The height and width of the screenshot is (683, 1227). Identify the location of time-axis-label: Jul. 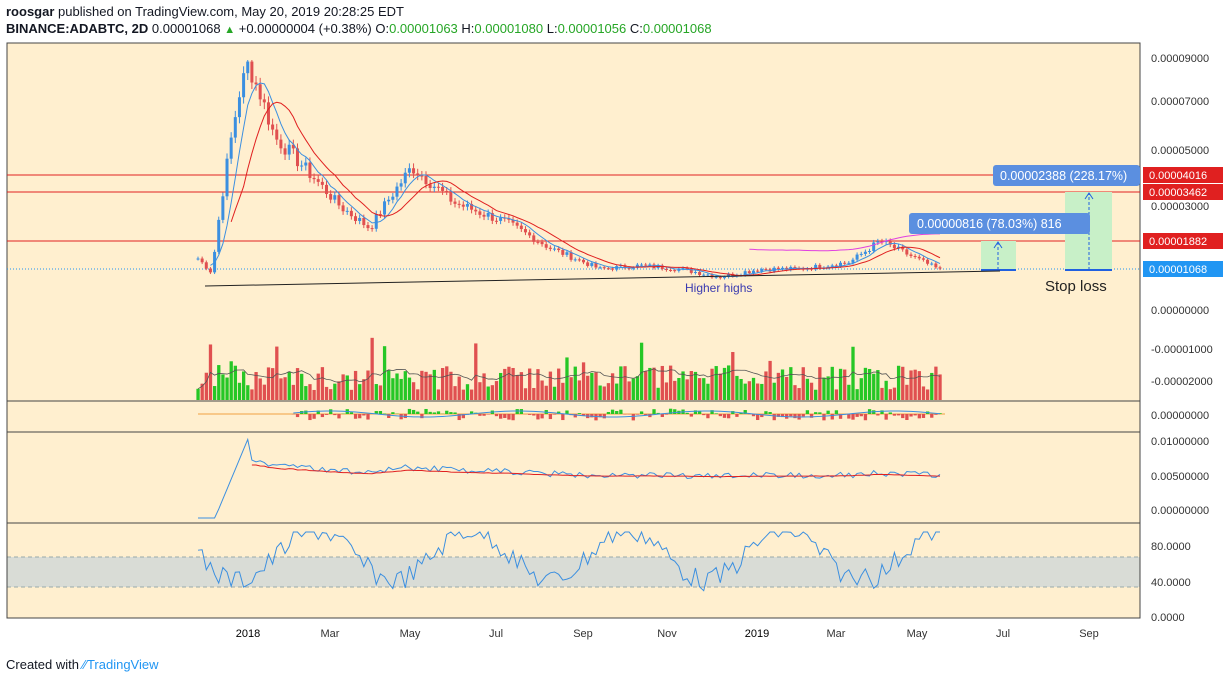
(496, 634).